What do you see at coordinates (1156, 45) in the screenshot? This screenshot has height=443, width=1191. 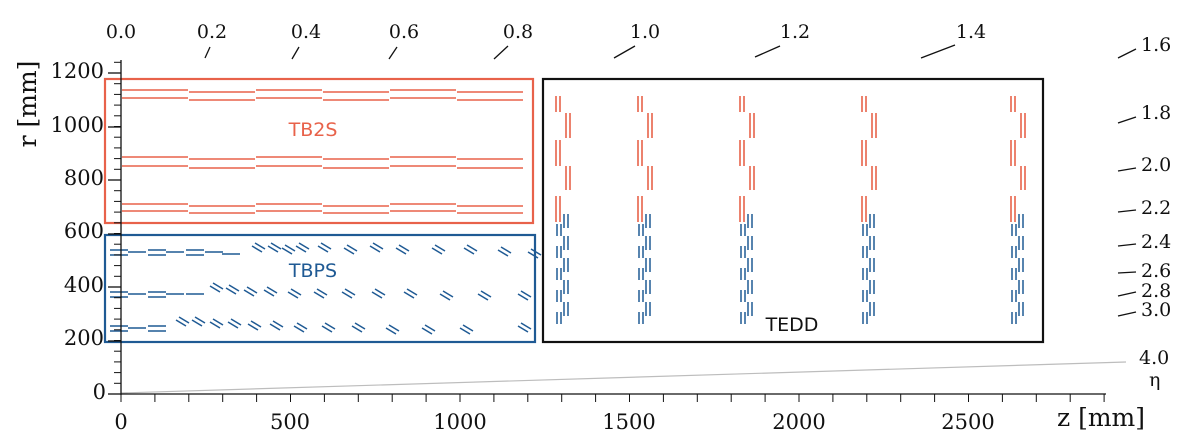 I see `eta-right-label: 1.6` at bounding box center [1156, 45].